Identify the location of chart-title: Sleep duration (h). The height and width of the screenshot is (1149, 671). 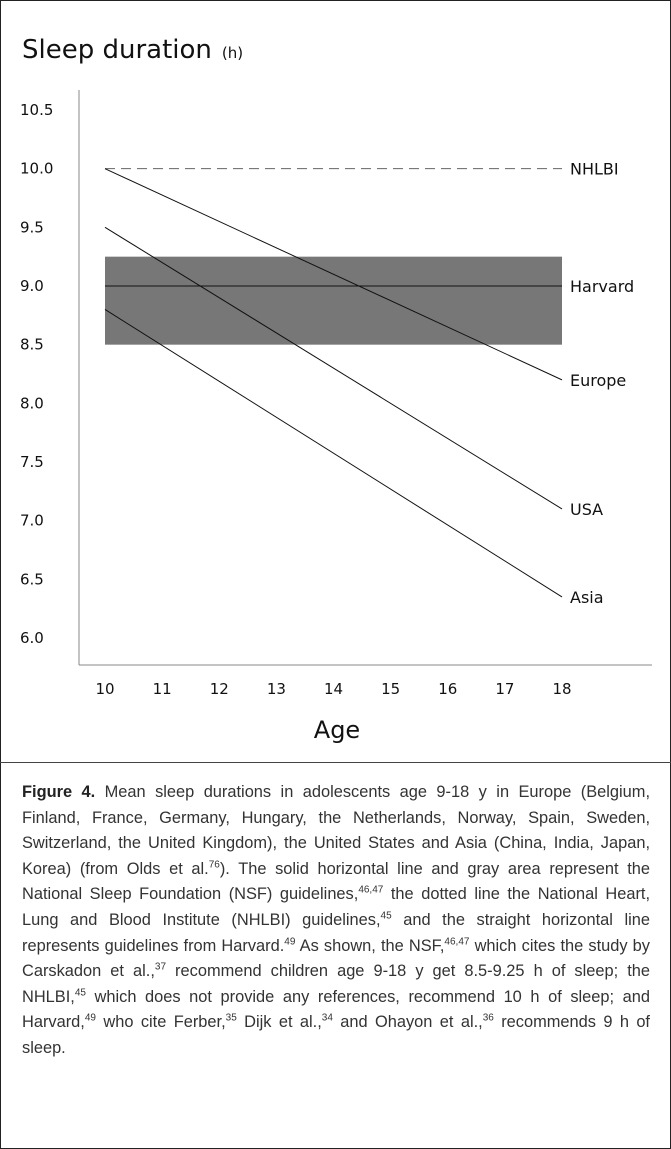
(132, 50).